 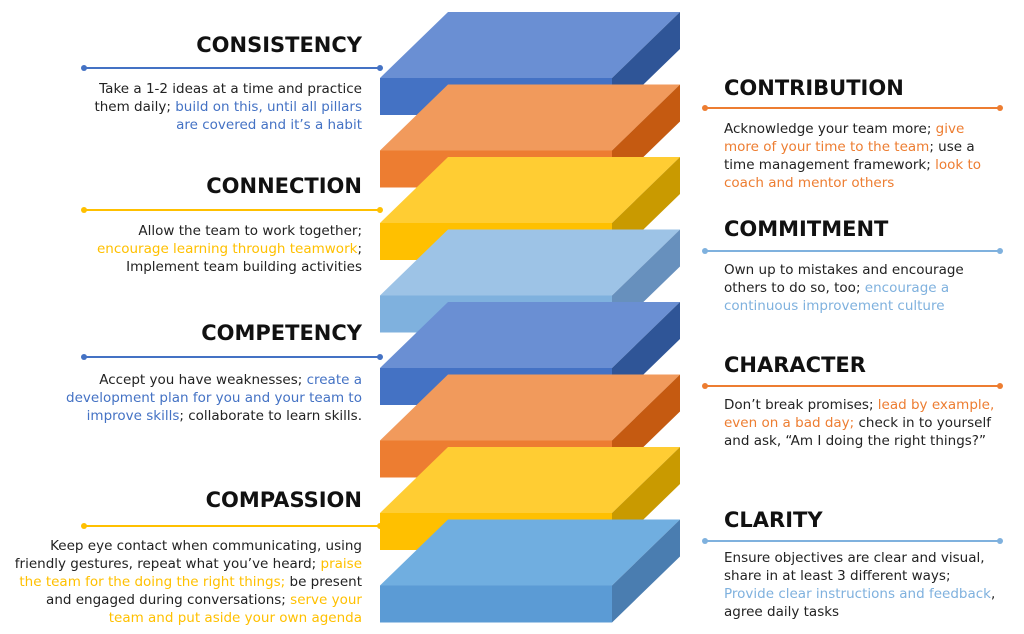 I want to click on text-line: time management framework; look to, so click(x=852, y=165).